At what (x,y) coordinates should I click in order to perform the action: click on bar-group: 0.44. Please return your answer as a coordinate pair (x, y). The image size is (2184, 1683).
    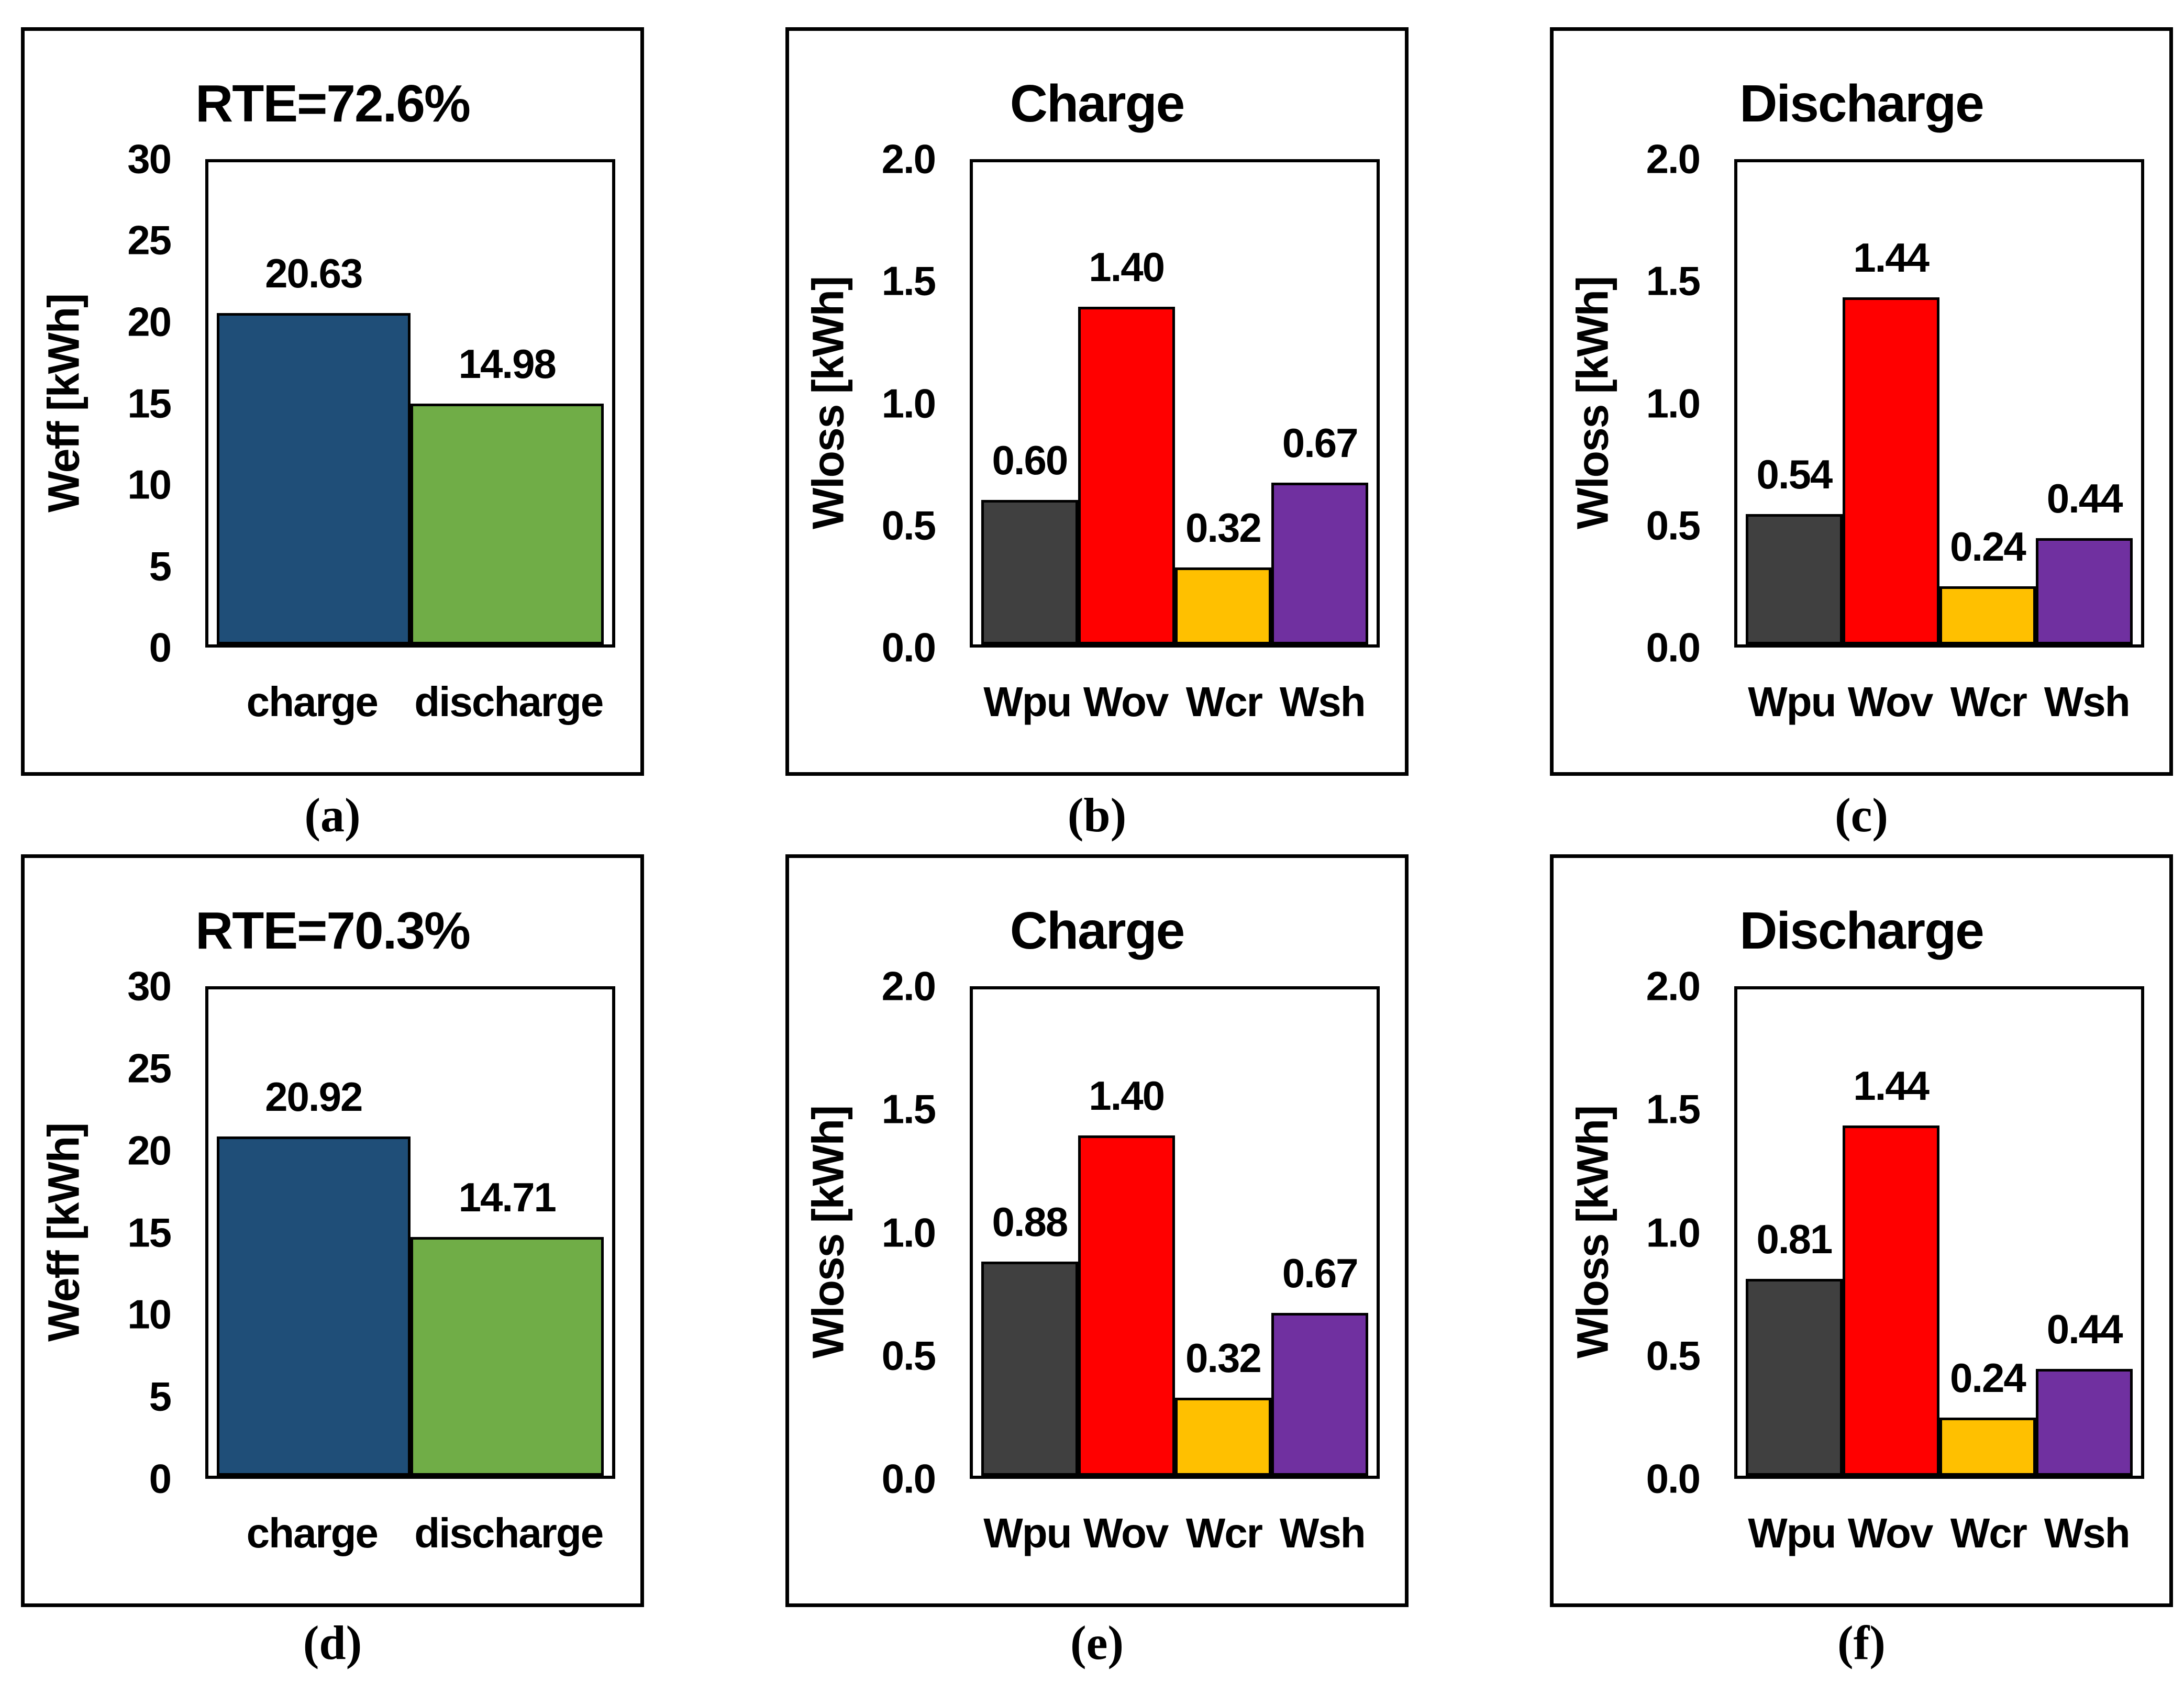
    Looking at the image, I should click on (2084, 403).